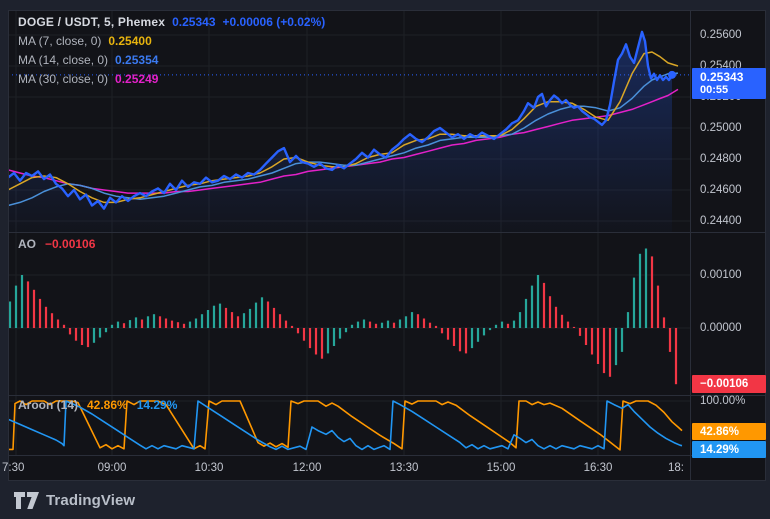 This screenshot has height=519, width=770. I want to click on time-label: 10:30, so click(209, 468).